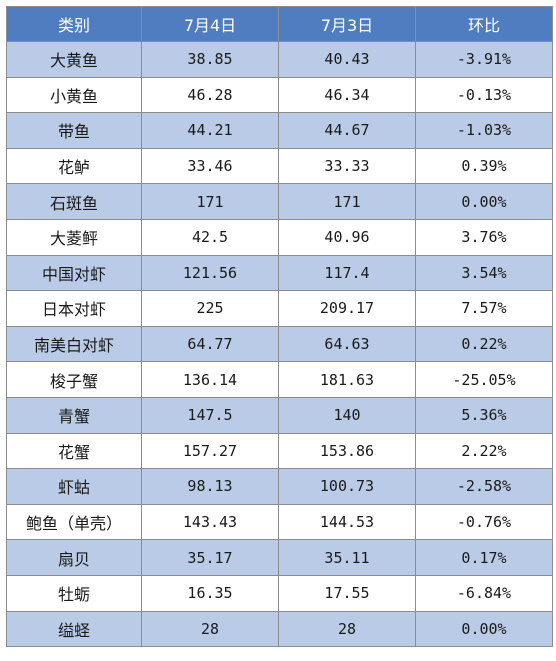 This screenshot has width=556, height=661. I want to click on cell-category: 缢蛏, so click(74, 629).